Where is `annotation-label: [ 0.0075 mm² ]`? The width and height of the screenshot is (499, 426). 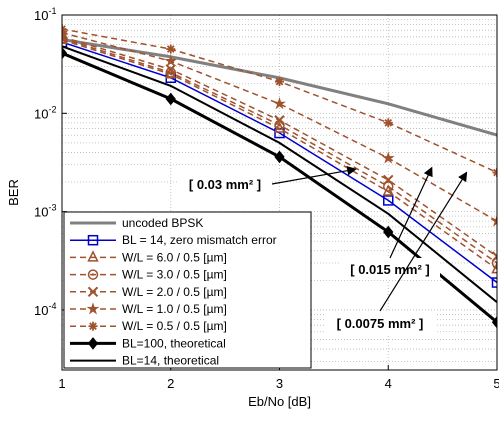
annotation-label: [ 0.0075 mm² ] is located at coordinates (380, 323).